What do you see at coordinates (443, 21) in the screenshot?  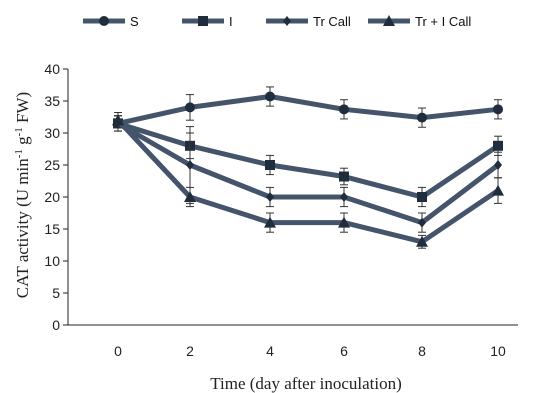 I see `legend-label: Tr + I Call` at bounding box center [443, 21].